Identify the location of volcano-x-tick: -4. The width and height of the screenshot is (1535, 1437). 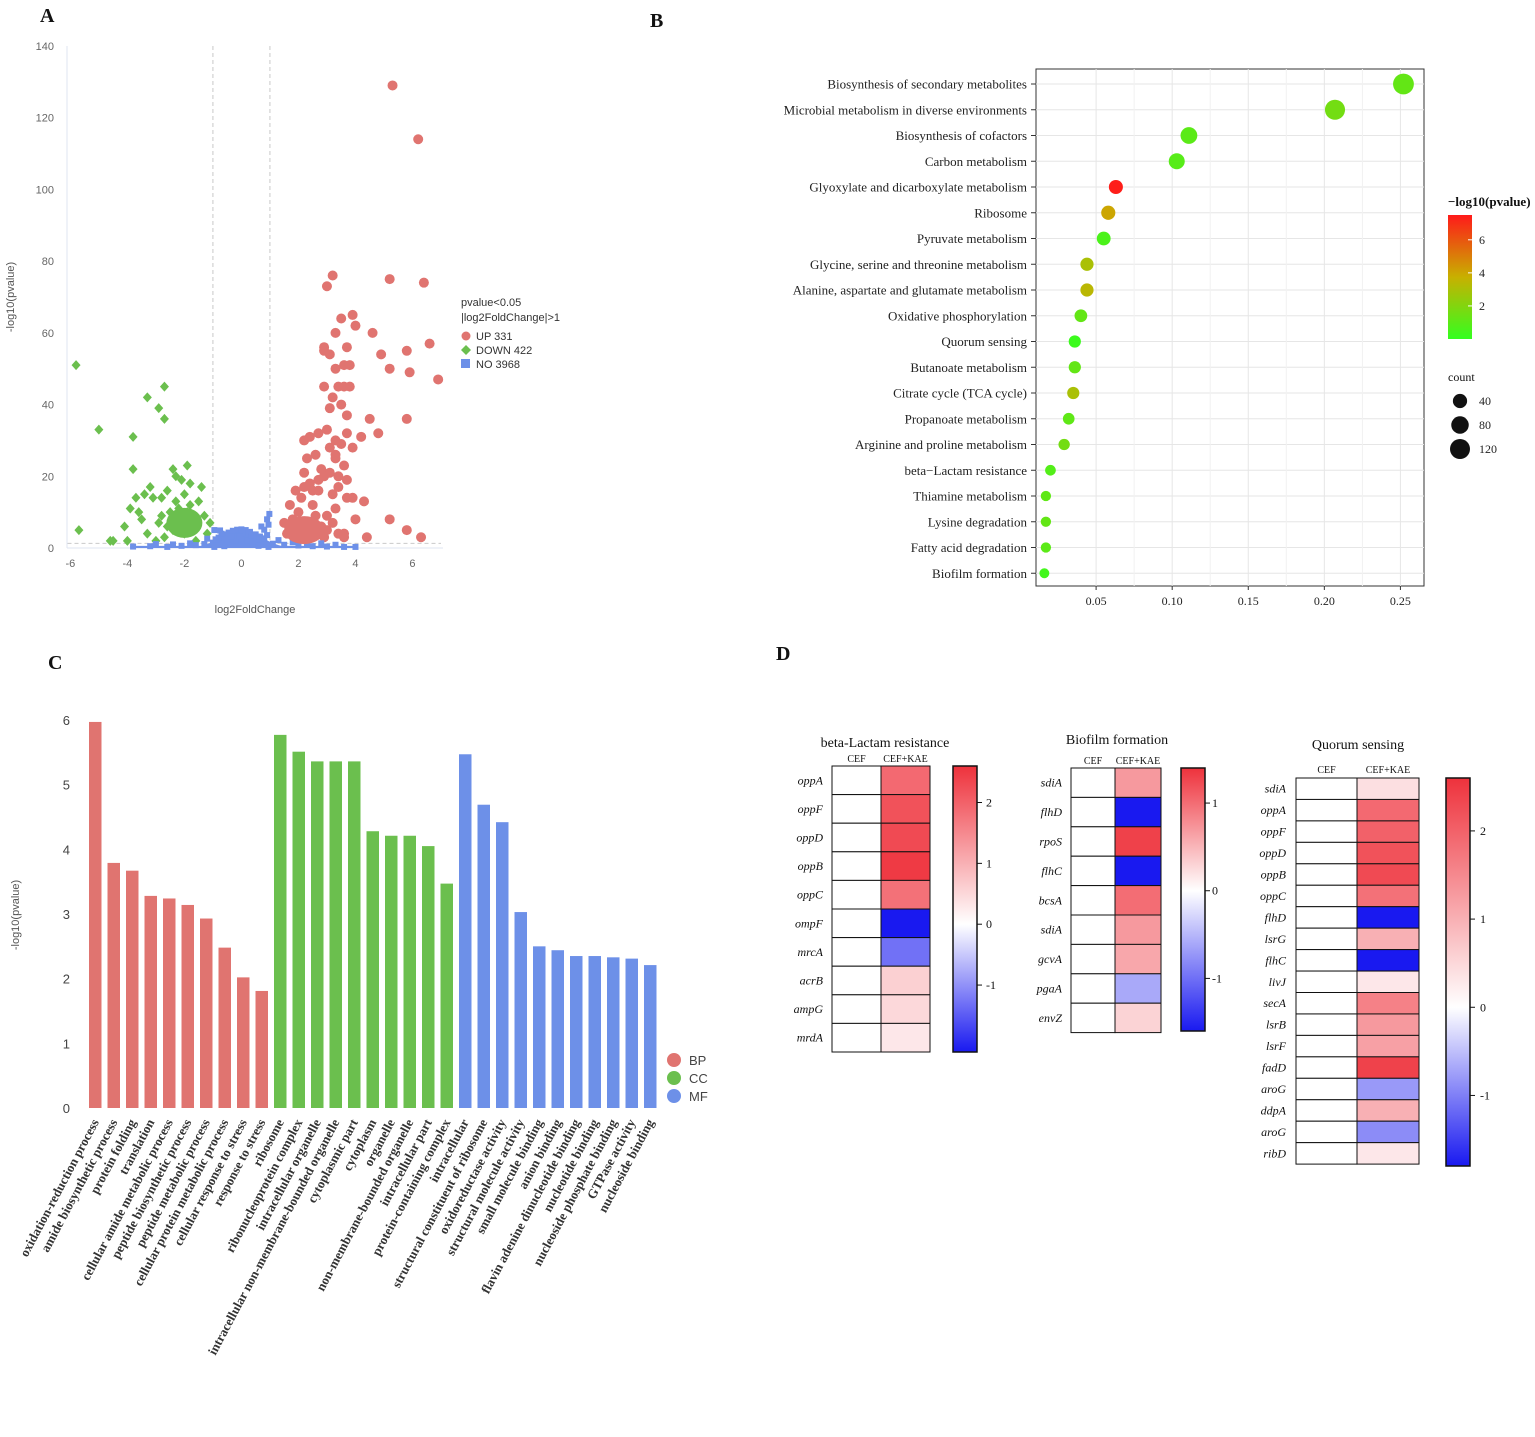
(127, 564).